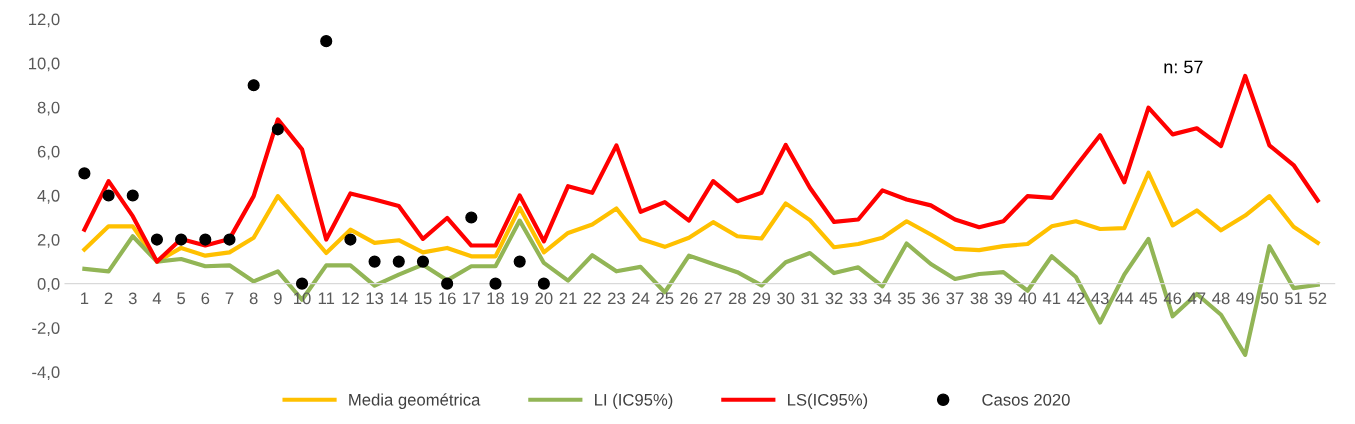  I want to click on x-tick-label: 29, so click(762, 298).